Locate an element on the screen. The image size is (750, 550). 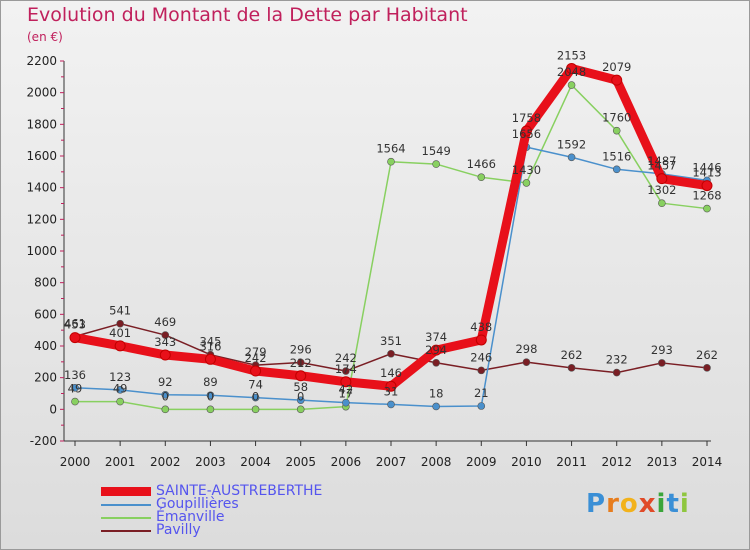
data-label: 74 is located at coordinates (255, 385).